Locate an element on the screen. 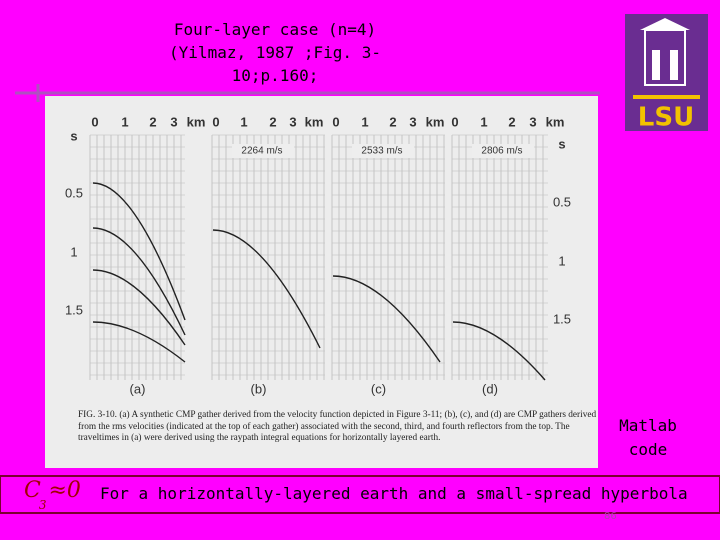 The width and height of the screenshot is (720, 540). velocity-label: 2533 m/s is located at coordinates (381, 151).